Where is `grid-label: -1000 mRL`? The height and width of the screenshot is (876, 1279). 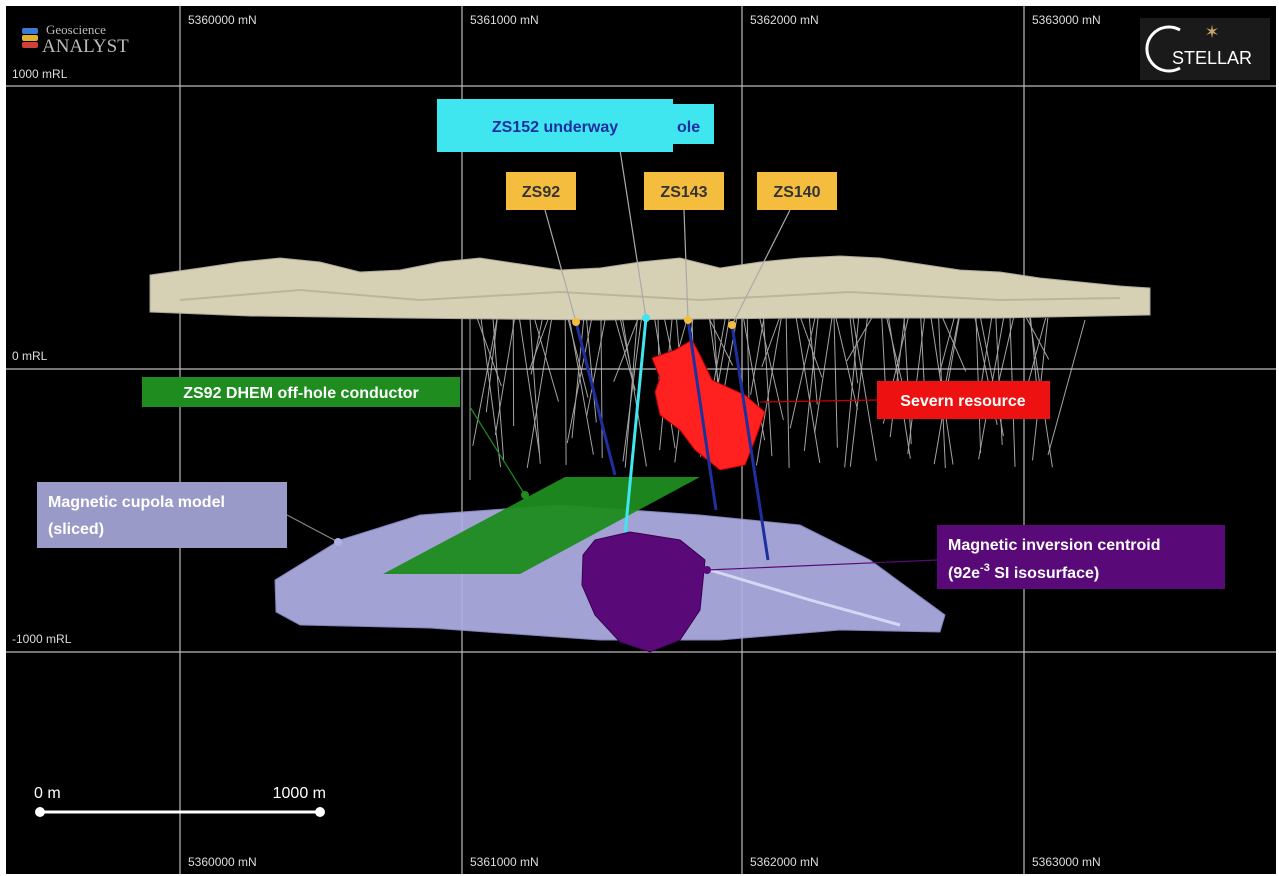
grid-label: -1000 mRL is located at coordinates (42, 639).